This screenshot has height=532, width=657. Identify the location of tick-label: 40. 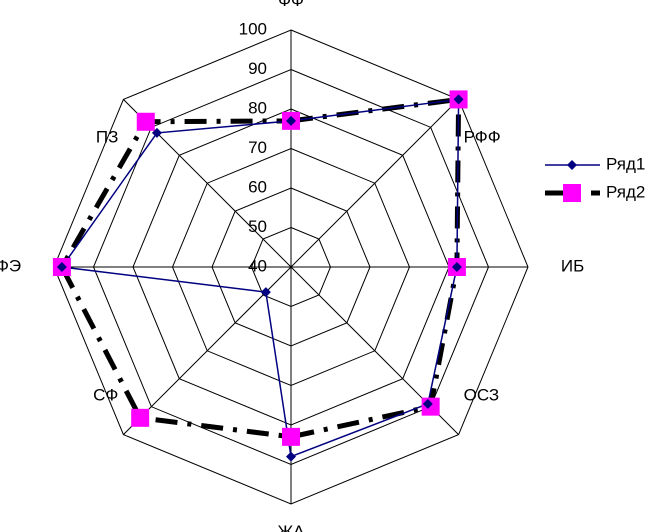
(257, 265).